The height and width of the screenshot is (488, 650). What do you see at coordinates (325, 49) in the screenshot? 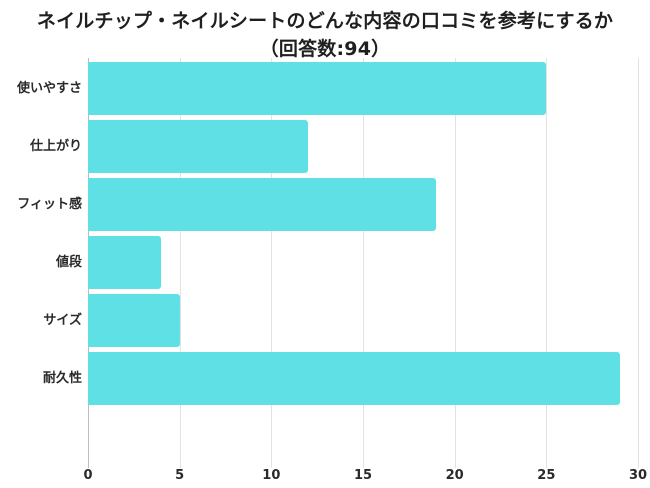
I see `chart-title-line2: （回答数:94）` at bounding box center [325, 49].